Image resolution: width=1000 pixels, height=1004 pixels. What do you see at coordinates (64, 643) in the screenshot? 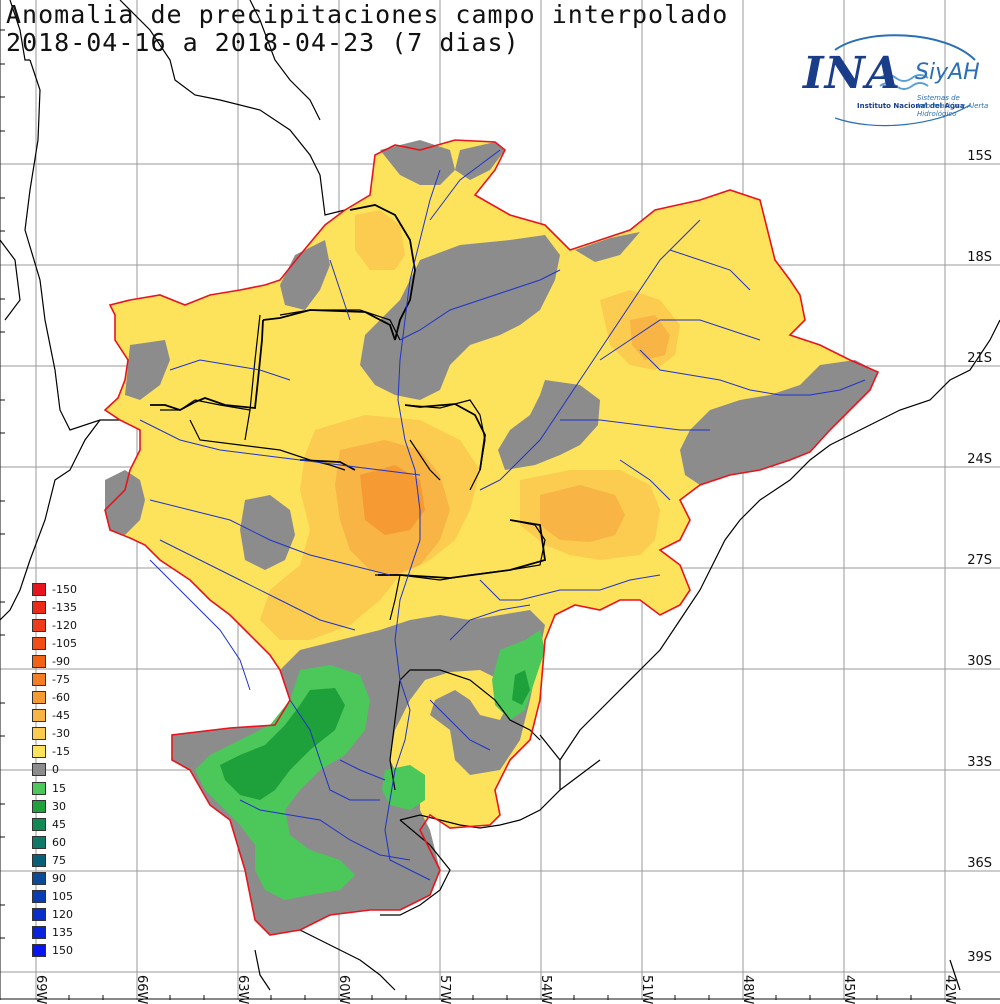
I see `legend-label: -105` at bounding box center [64, 643].